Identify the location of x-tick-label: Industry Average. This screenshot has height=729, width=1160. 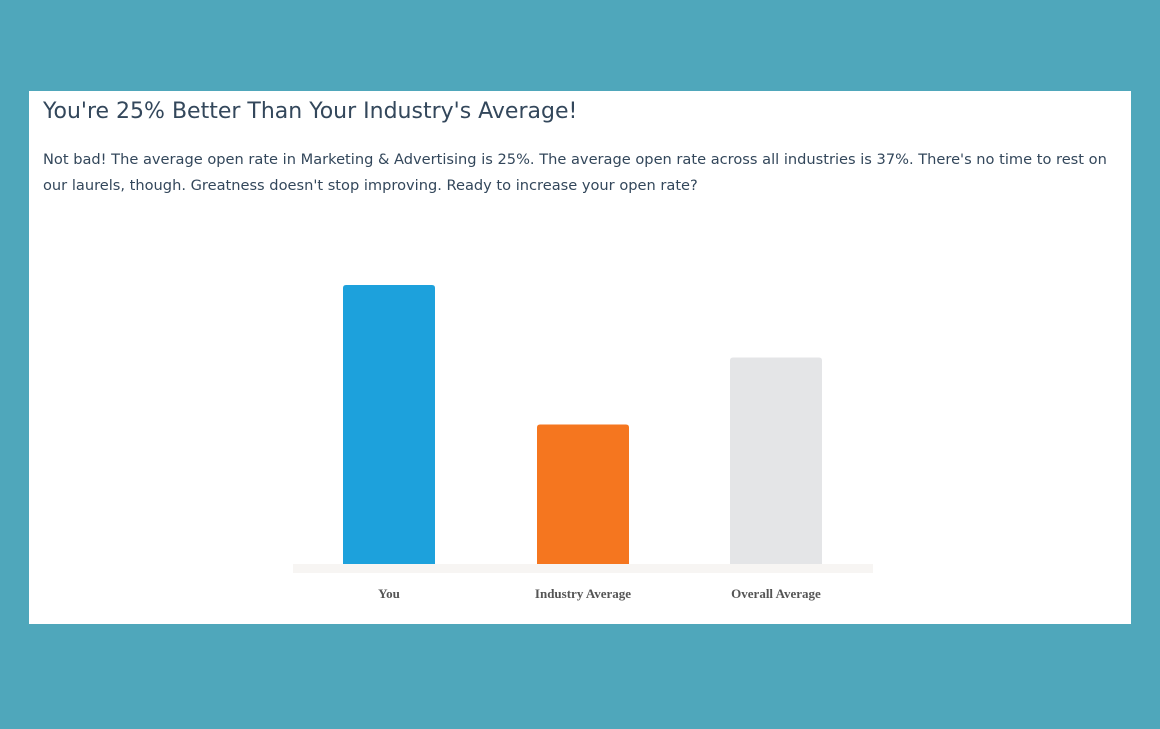
(583, 593).